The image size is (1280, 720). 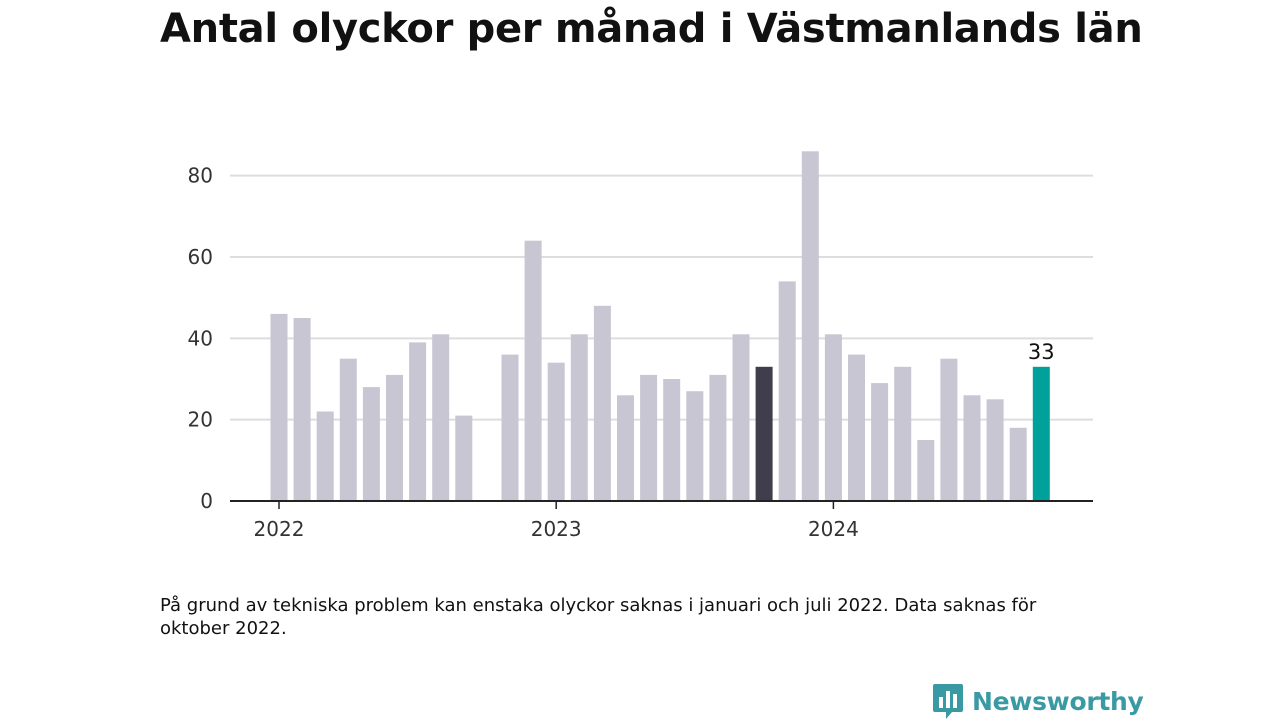 I want to click on y-tick-label: 80, so click(x=200, y=176).